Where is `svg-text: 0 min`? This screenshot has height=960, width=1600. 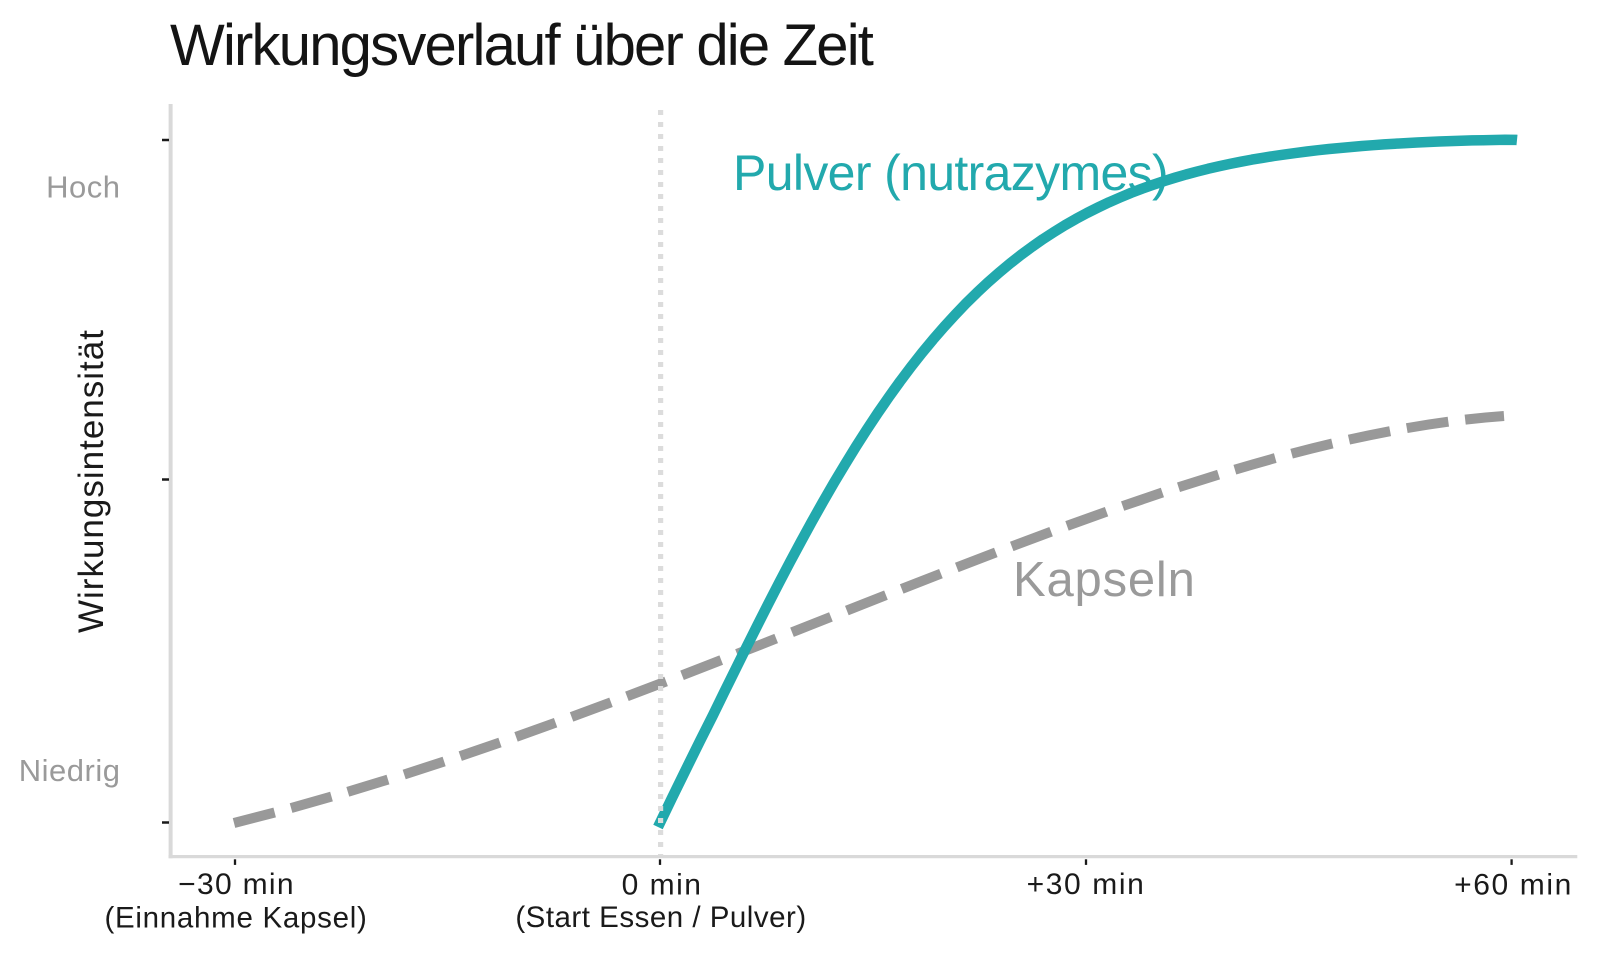 svg-text: 0 min is located at coordinates (662, 884).